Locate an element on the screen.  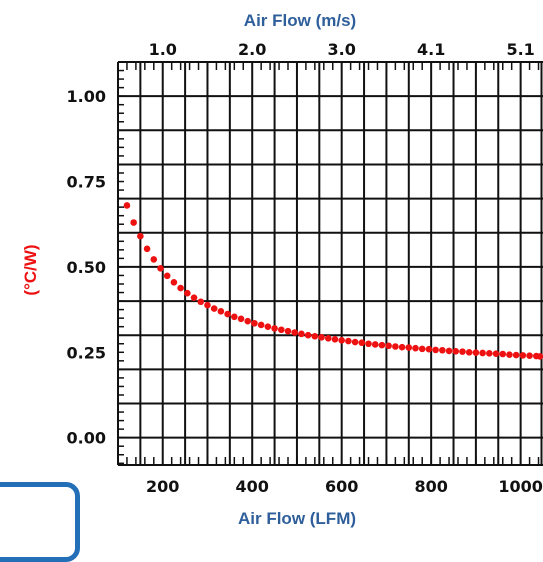
x-tick-label: 400 is located at coordinates (252, 486).